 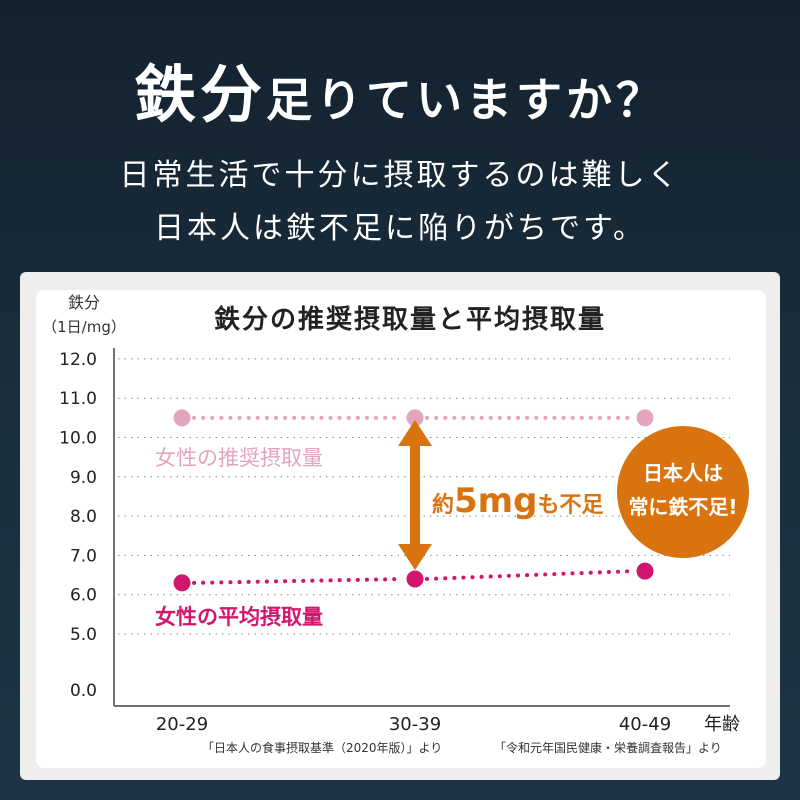 What do you see at coordinates (78, 439) in the screenshot?
I see `y-tick-label: 10.0` at bounding box center [78, 439].